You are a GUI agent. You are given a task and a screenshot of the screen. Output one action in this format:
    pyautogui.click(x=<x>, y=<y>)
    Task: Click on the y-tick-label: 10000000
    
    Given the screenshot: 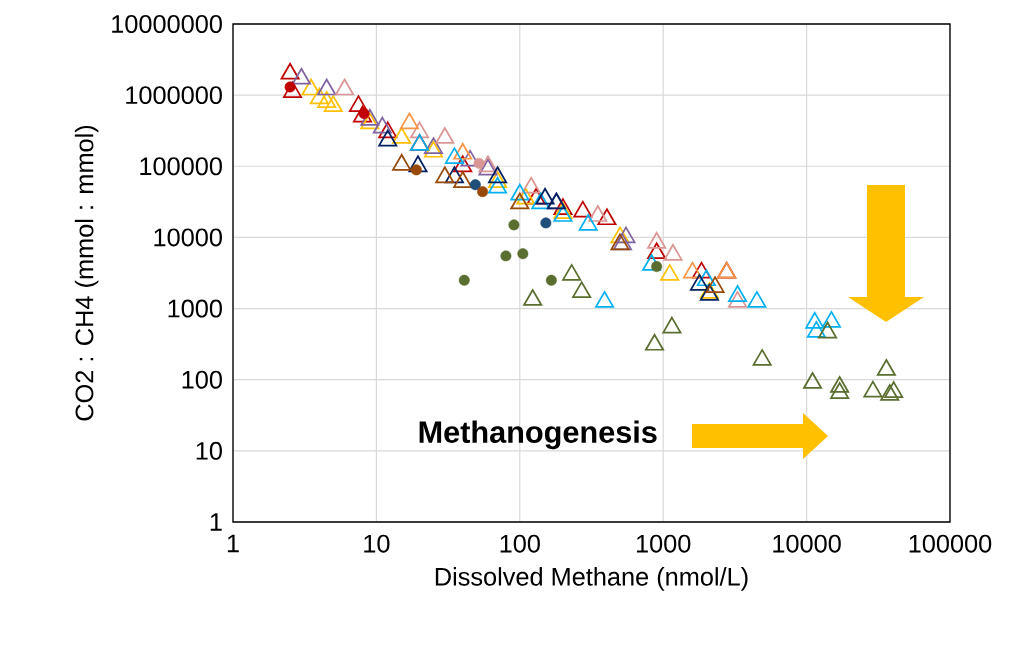 What is the action you would take?
    pyautogui.click(x=167, y=24)
    